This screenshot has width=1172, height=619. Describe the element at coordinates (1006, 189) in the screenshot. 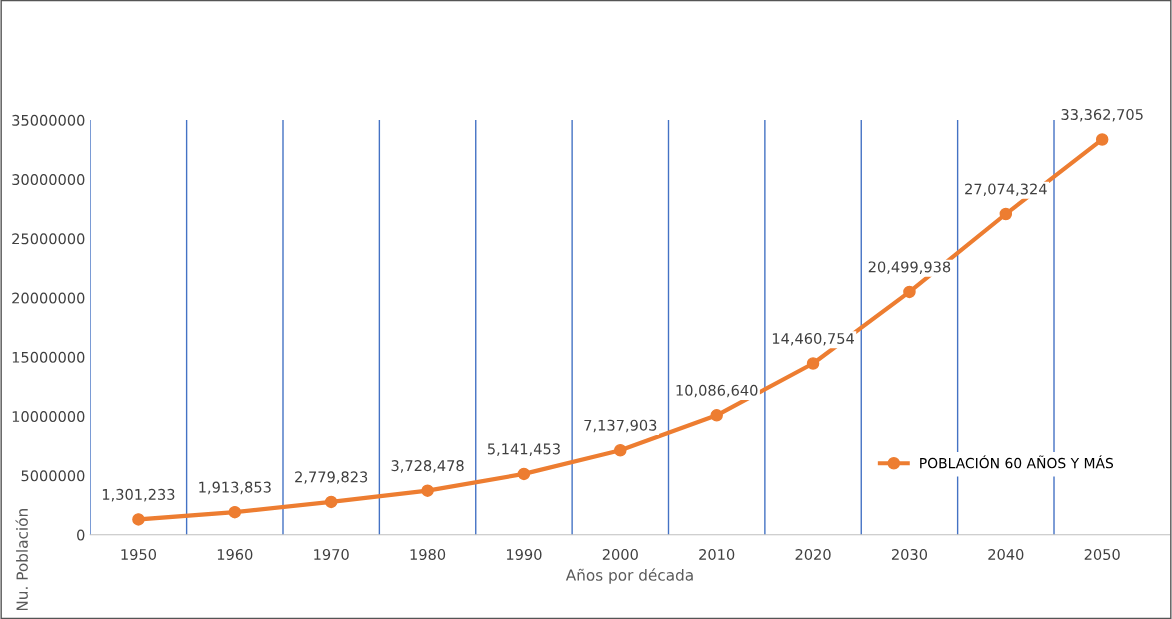

I see `data-label: 27,074,324` at that location.